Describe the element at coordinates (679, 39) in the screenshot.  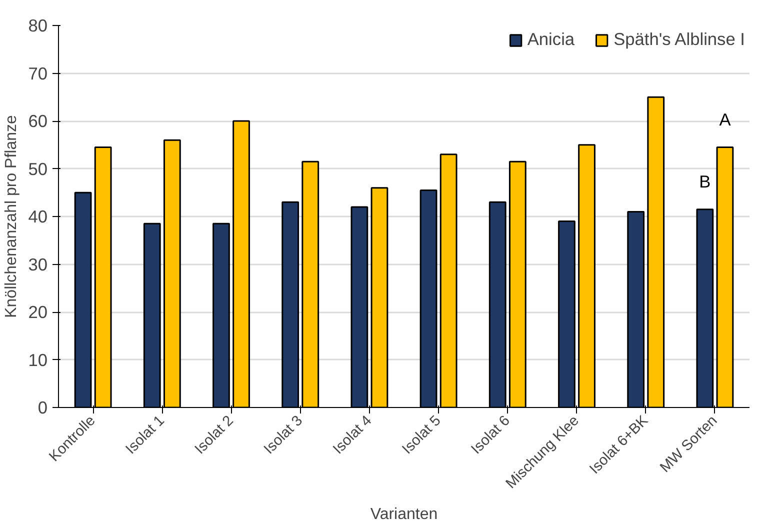
I see `legend-label: Späth's Alblinse I` at that location.